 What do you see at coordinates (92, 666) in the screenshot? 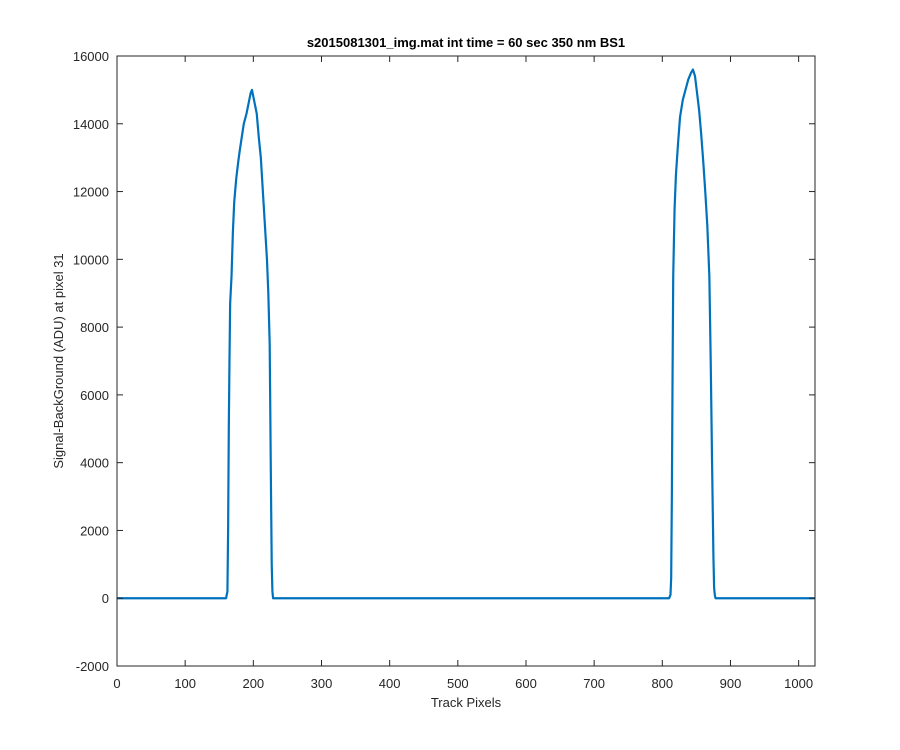
I see `y-tick-label: -2000` at bounding box center [92, 666].